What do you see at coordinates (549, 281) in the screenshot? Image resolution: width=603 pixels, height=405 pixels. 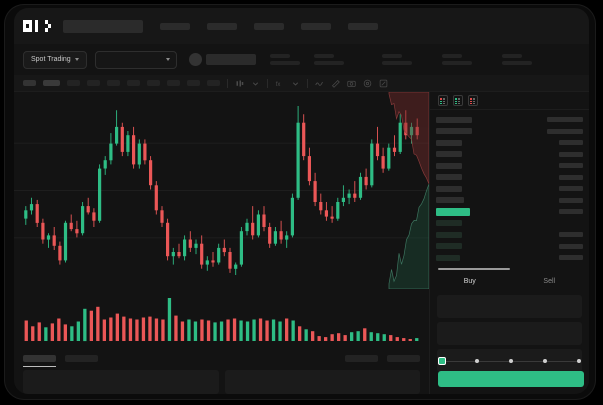 I see `tab-sell: Sell` at bounding box center [549, 281].